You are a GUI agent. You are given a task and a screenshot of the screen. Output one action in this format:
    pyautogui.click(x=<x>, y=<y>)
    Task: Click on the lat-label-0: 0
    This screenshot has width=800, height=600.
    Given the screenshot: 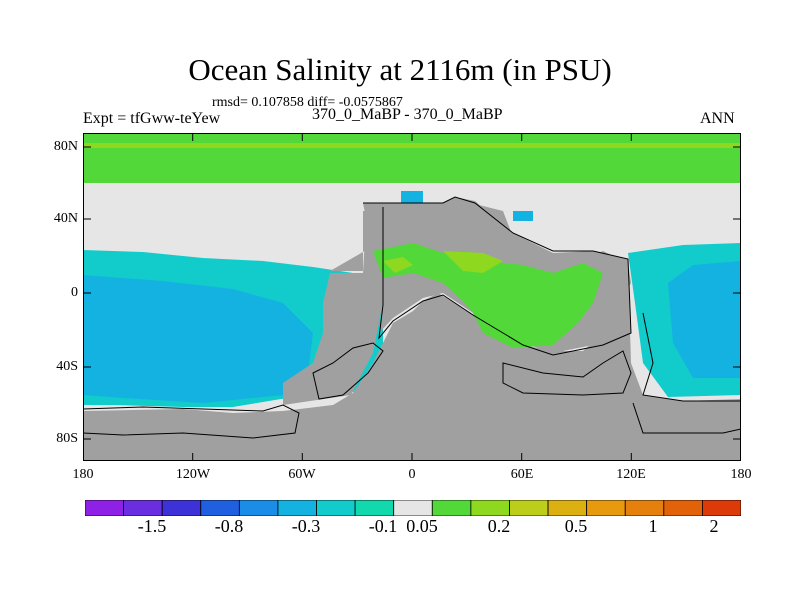 What is the action you would take?
    pyautogui.click(x=74, y=292)
    